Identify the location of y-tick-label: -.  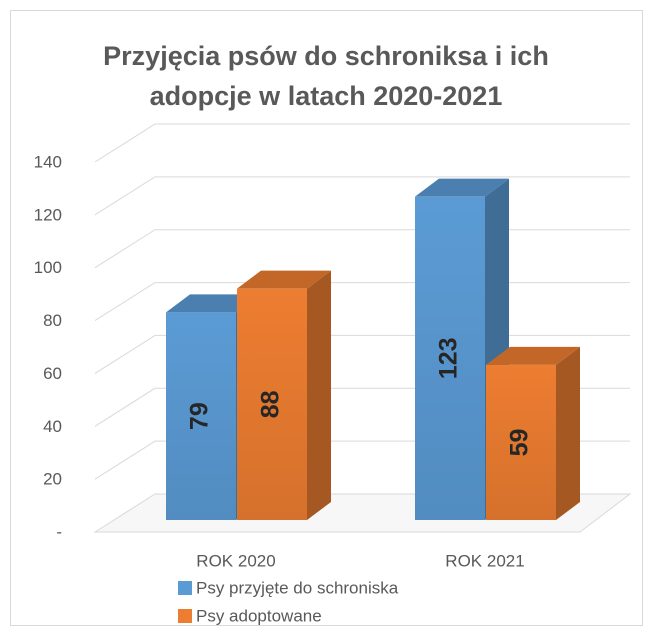
(59, 531).